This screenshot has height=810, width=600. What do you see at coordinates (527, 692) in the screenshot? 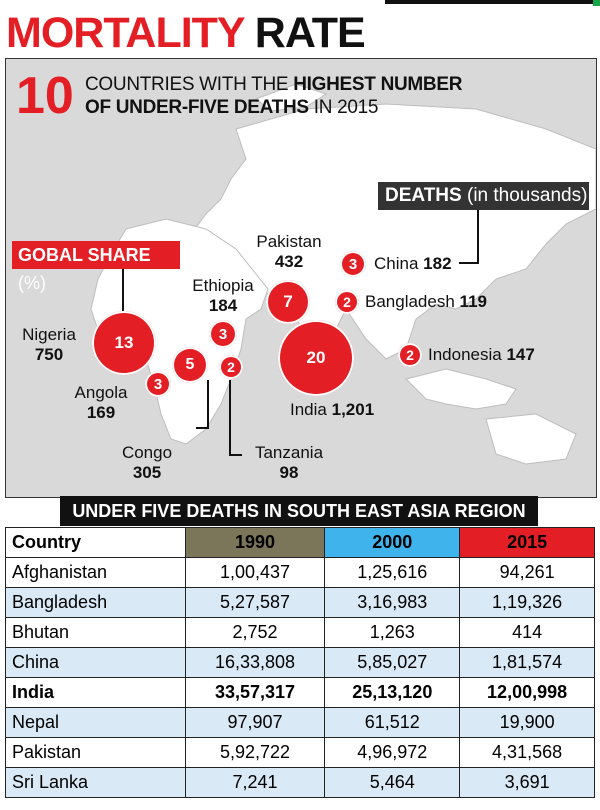
I see `cell-2015: 12,00,998` at bounding box center [527, 692].